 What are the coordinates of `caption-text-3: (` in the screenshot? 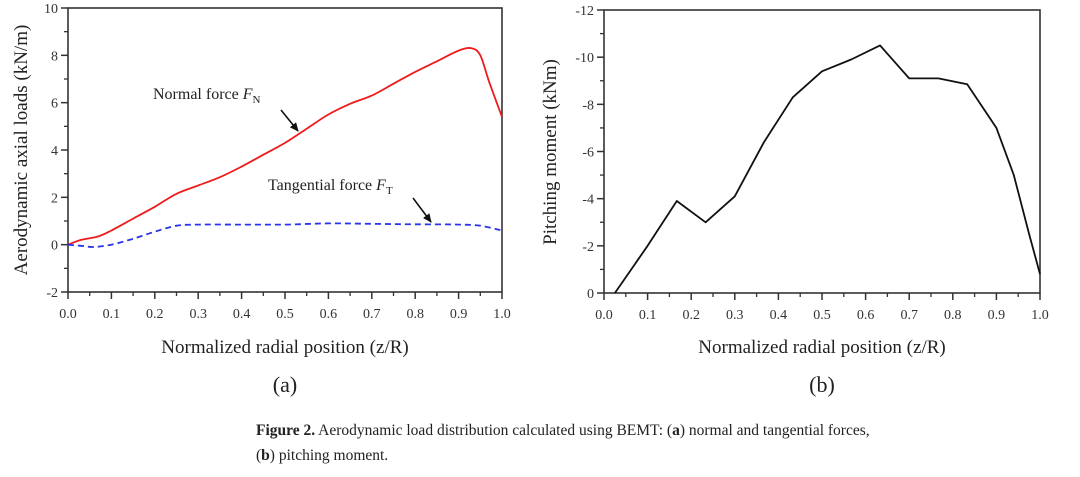 It's located at (259, 455).